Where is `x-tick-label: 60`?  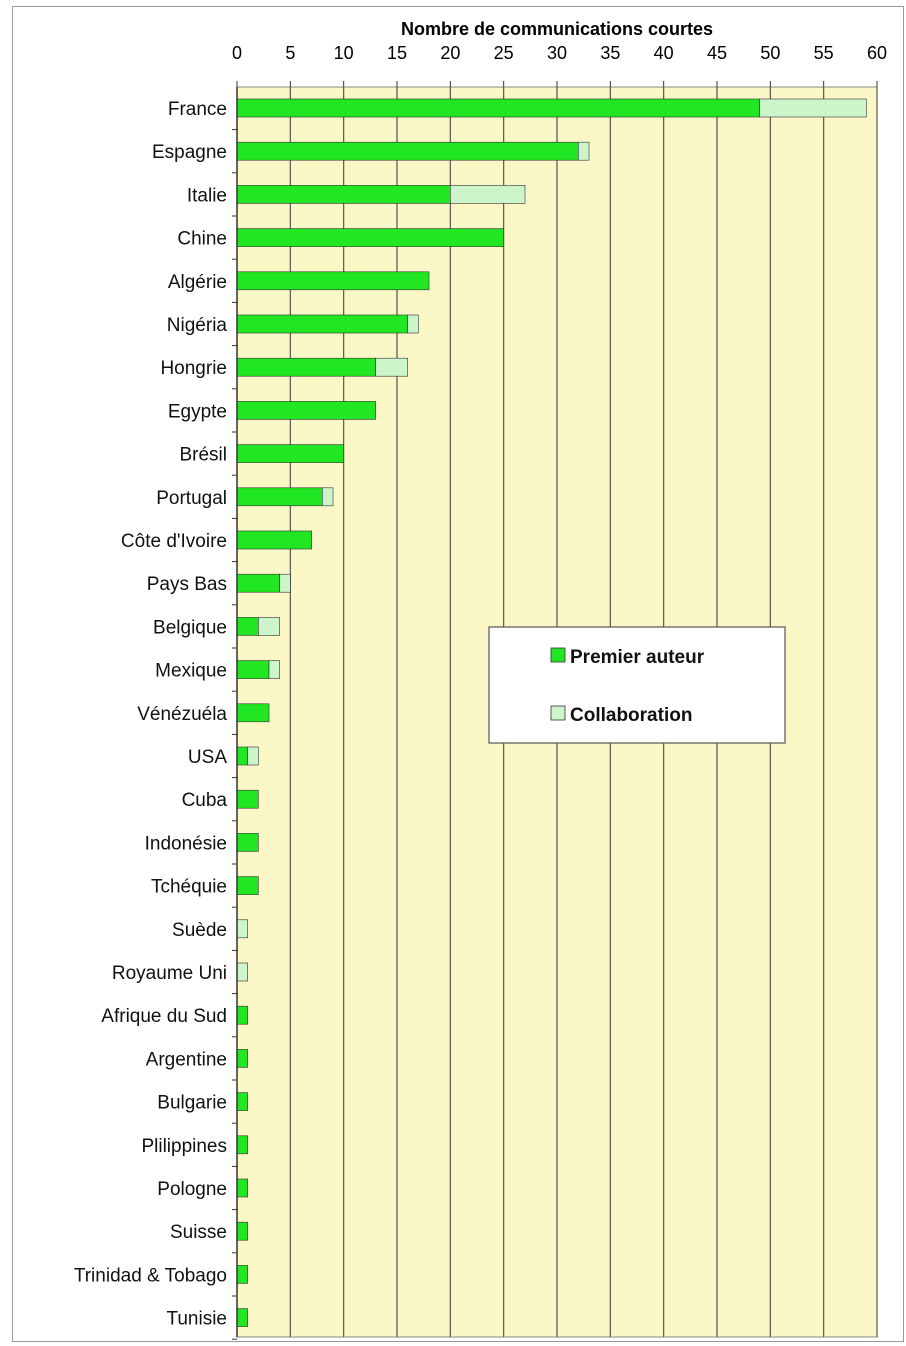
x-tick-label: 60 is located at coordinates (877, 53).